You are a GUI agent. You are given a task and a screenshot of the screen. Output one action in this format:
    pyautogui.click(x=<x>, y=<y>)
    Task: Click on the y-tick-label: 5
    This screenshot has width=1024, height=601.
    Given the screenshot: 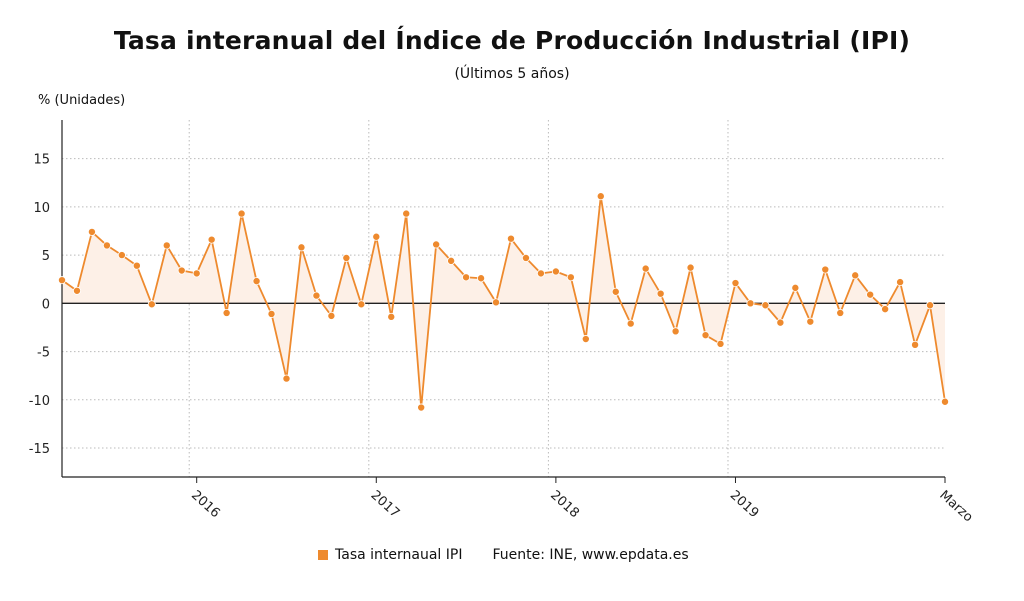 What is the action you would take?
    pyautogui.click(x=46, y=256)
    